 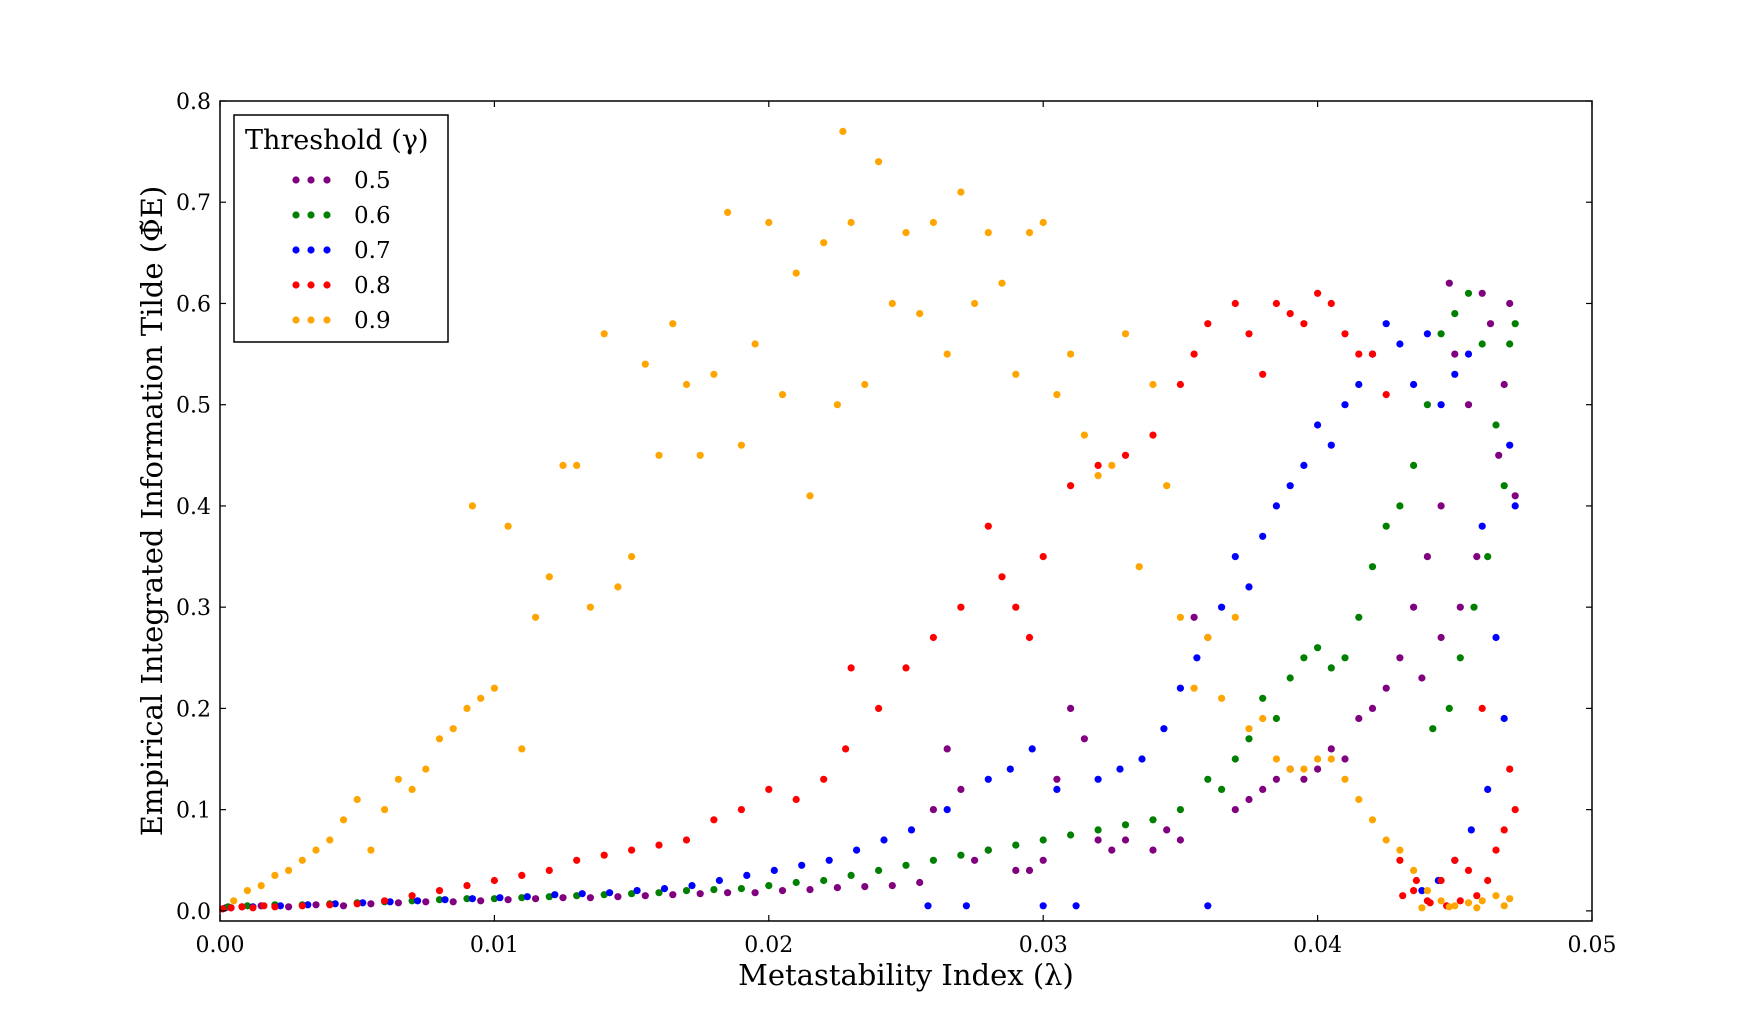 What do you see at coordinates (372, 286) in the screenshot?
I see `legend-label: 0.8` at bounding box center [372, 286].